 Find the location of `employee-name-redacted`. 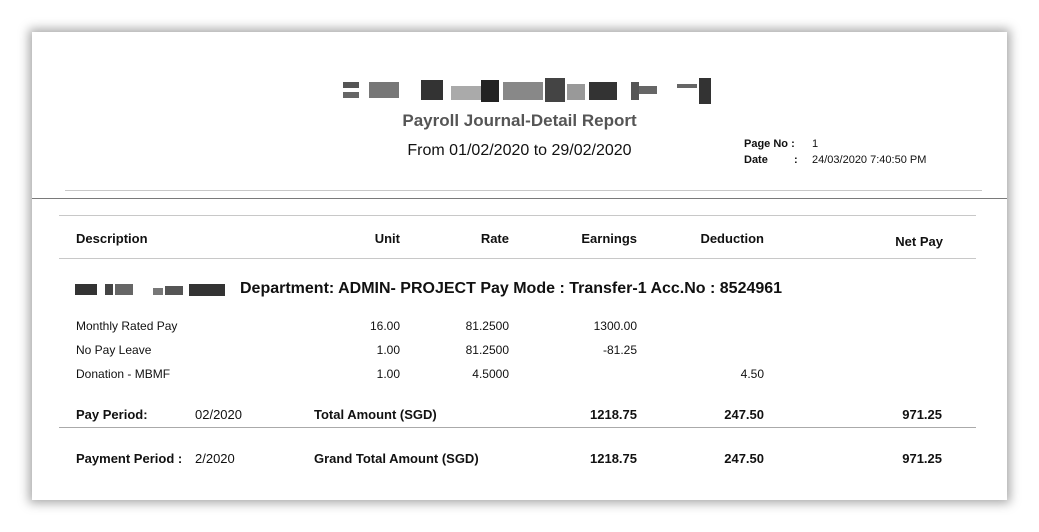

employee-name-redacted is located at coordinates (151, 290).